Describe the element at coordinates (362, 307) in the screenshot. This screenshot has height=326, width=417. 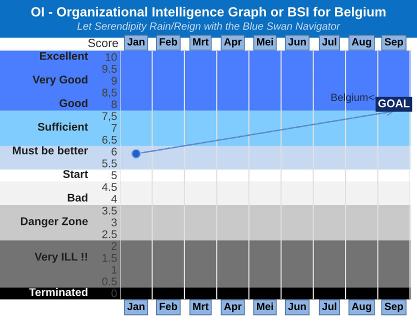
I see `x-tick-label: Aug` at that location.